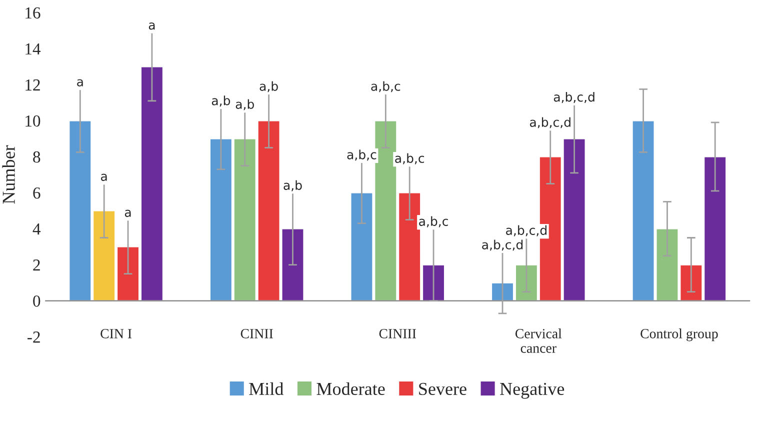 The width and height of the screenshot is (761, 421). I want to click on y-axis-title: Number, so click(8, 174).